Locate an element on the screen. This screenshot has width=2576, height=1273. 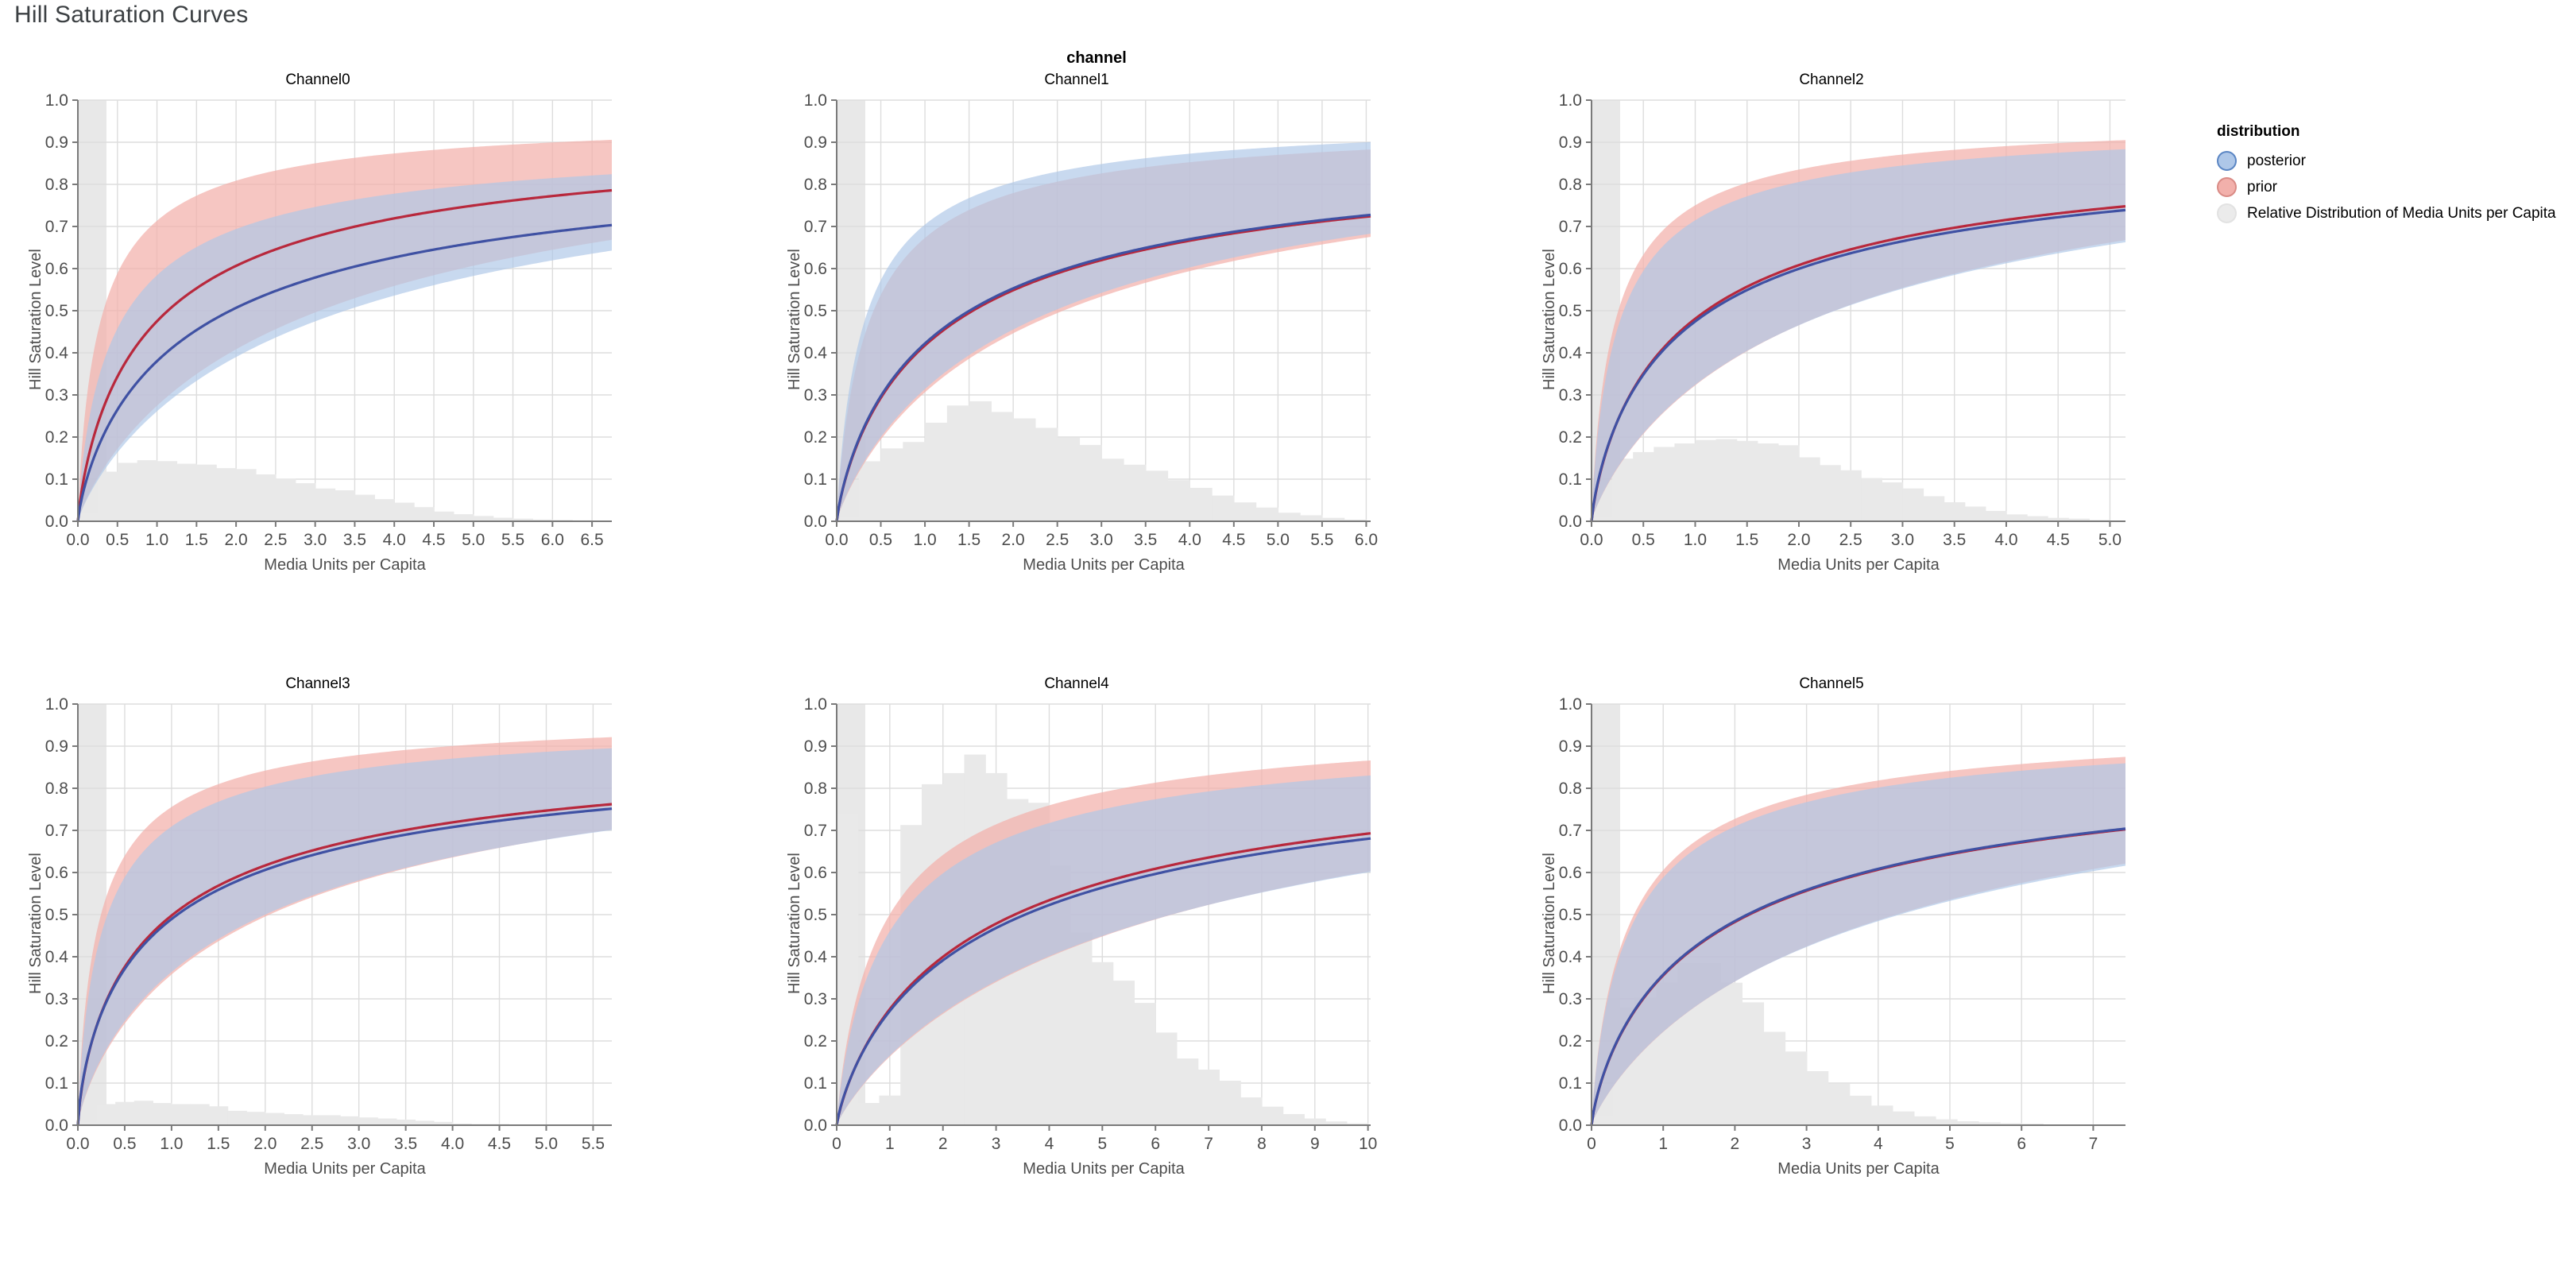
prior-mean-line is located at coordinates (1103, 979).